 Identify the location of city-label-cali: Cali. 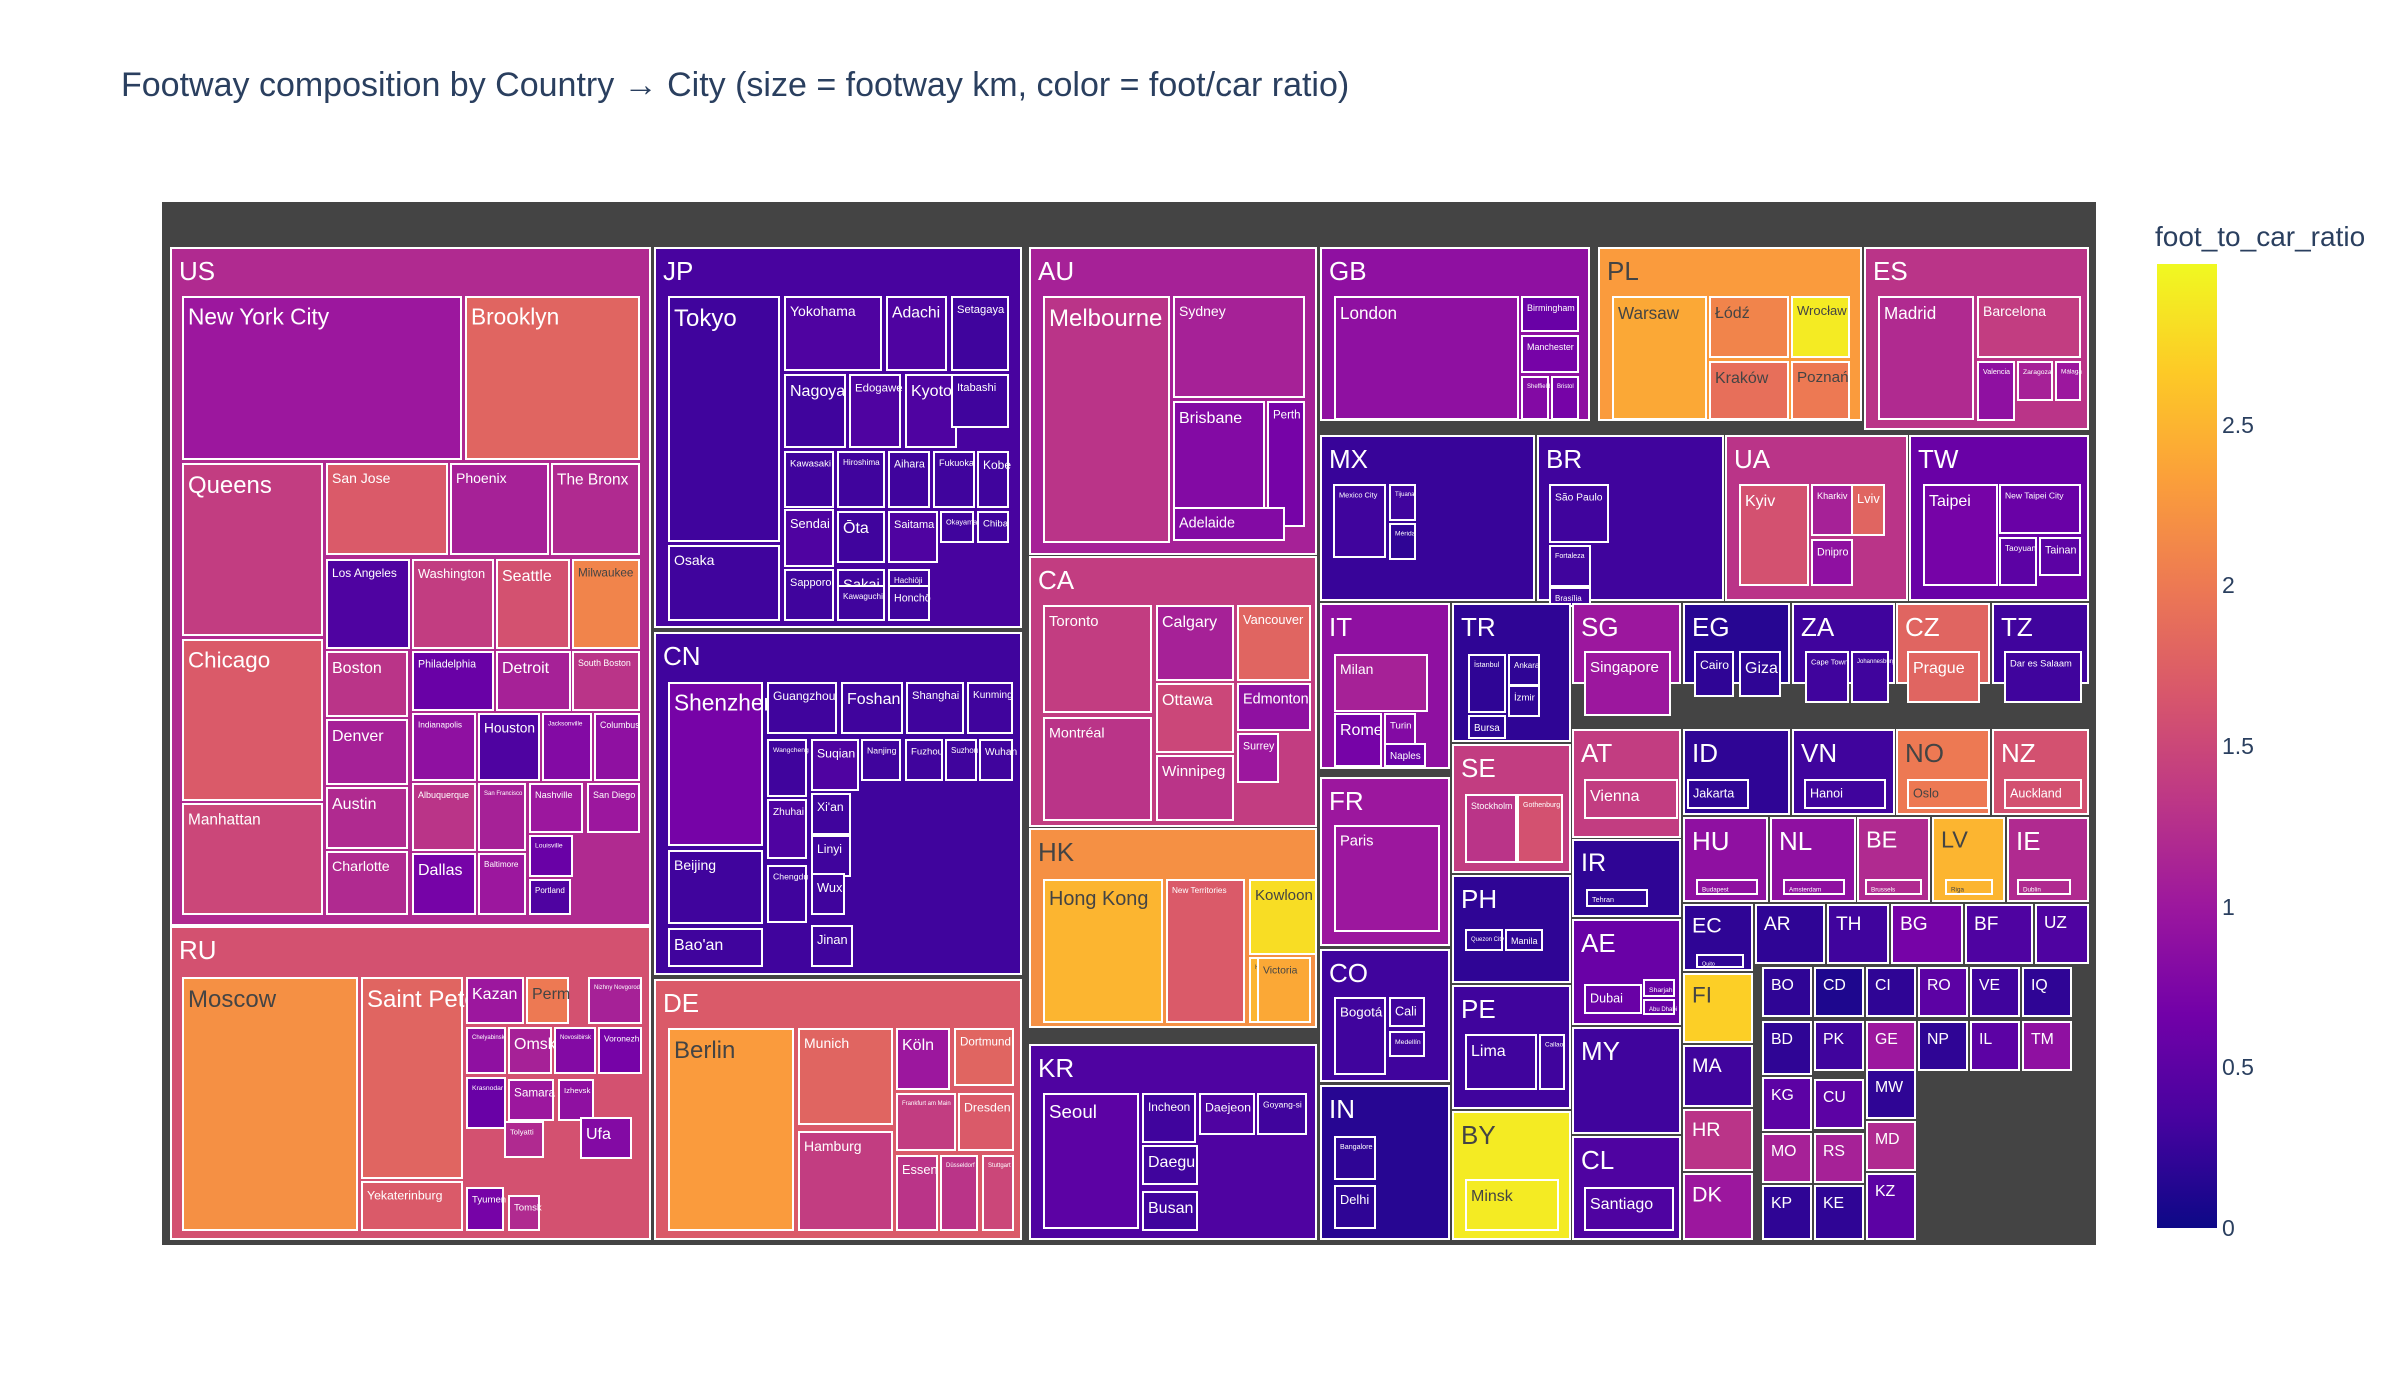
(1406, 1012).